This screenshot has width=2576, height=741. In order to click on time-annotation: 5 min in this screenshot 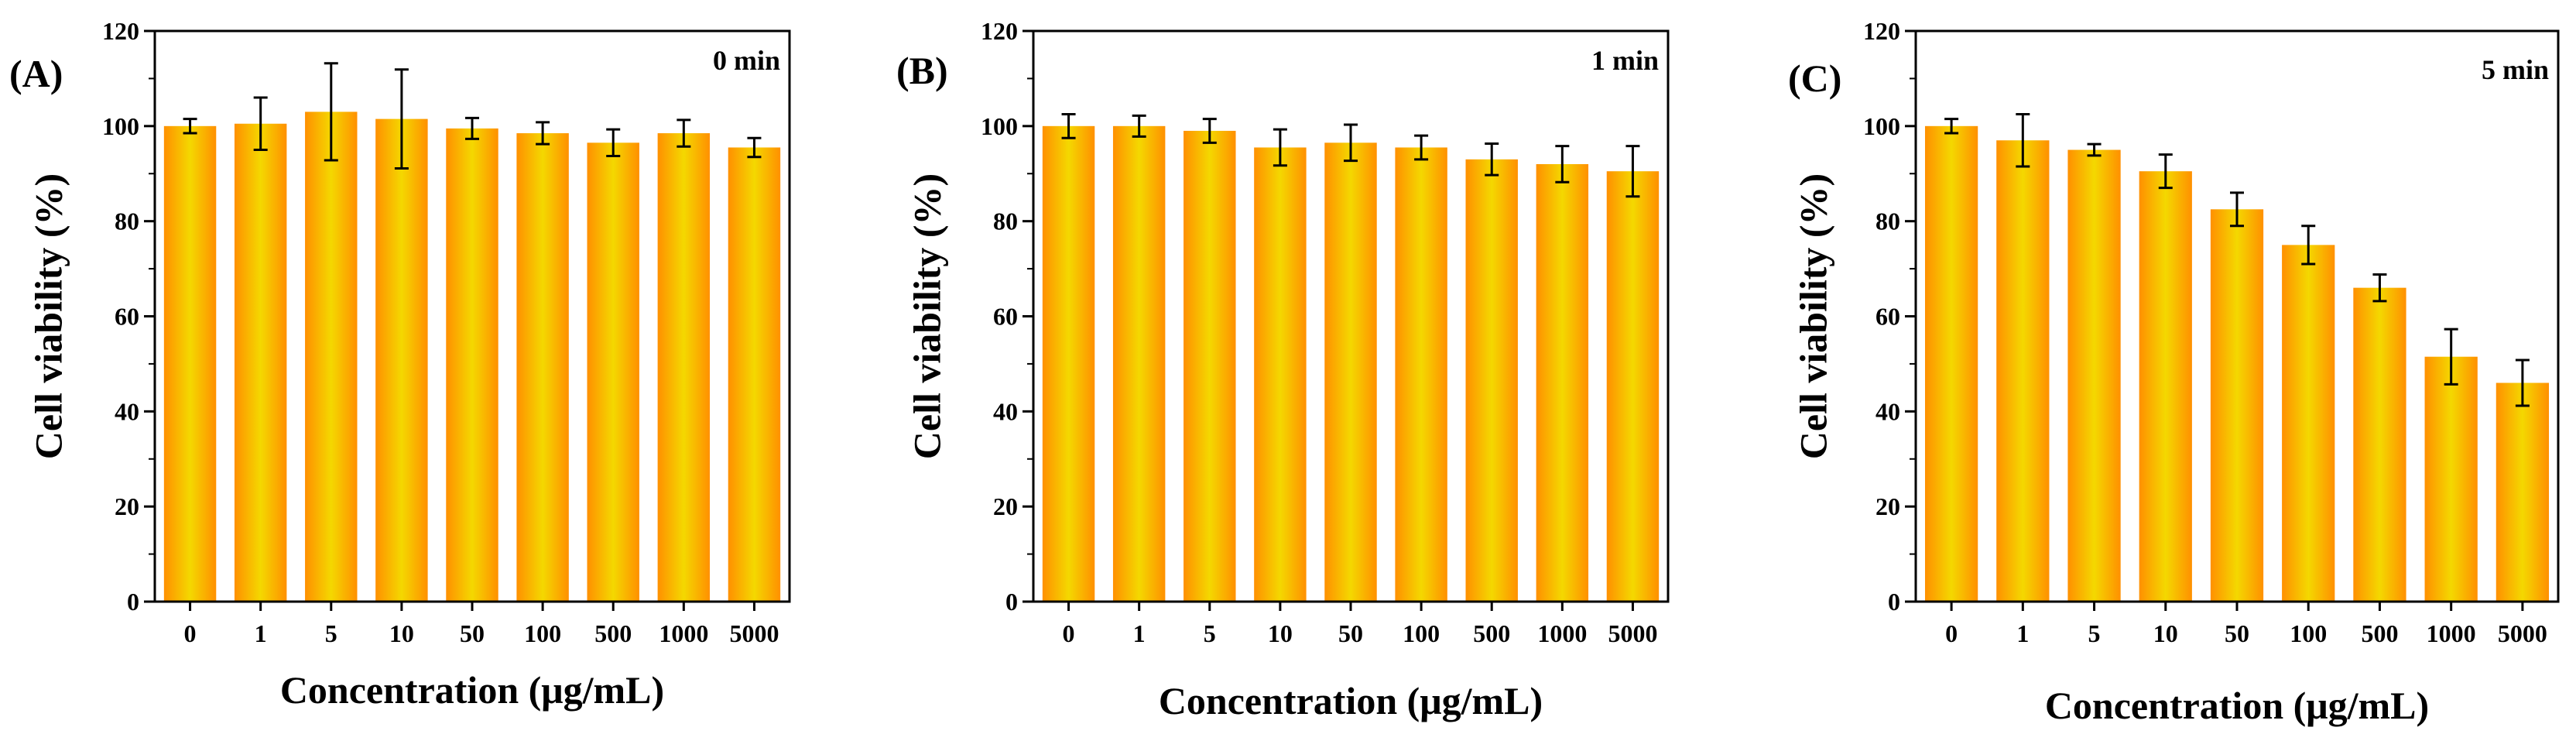, I will do `click(2515, 70)`.